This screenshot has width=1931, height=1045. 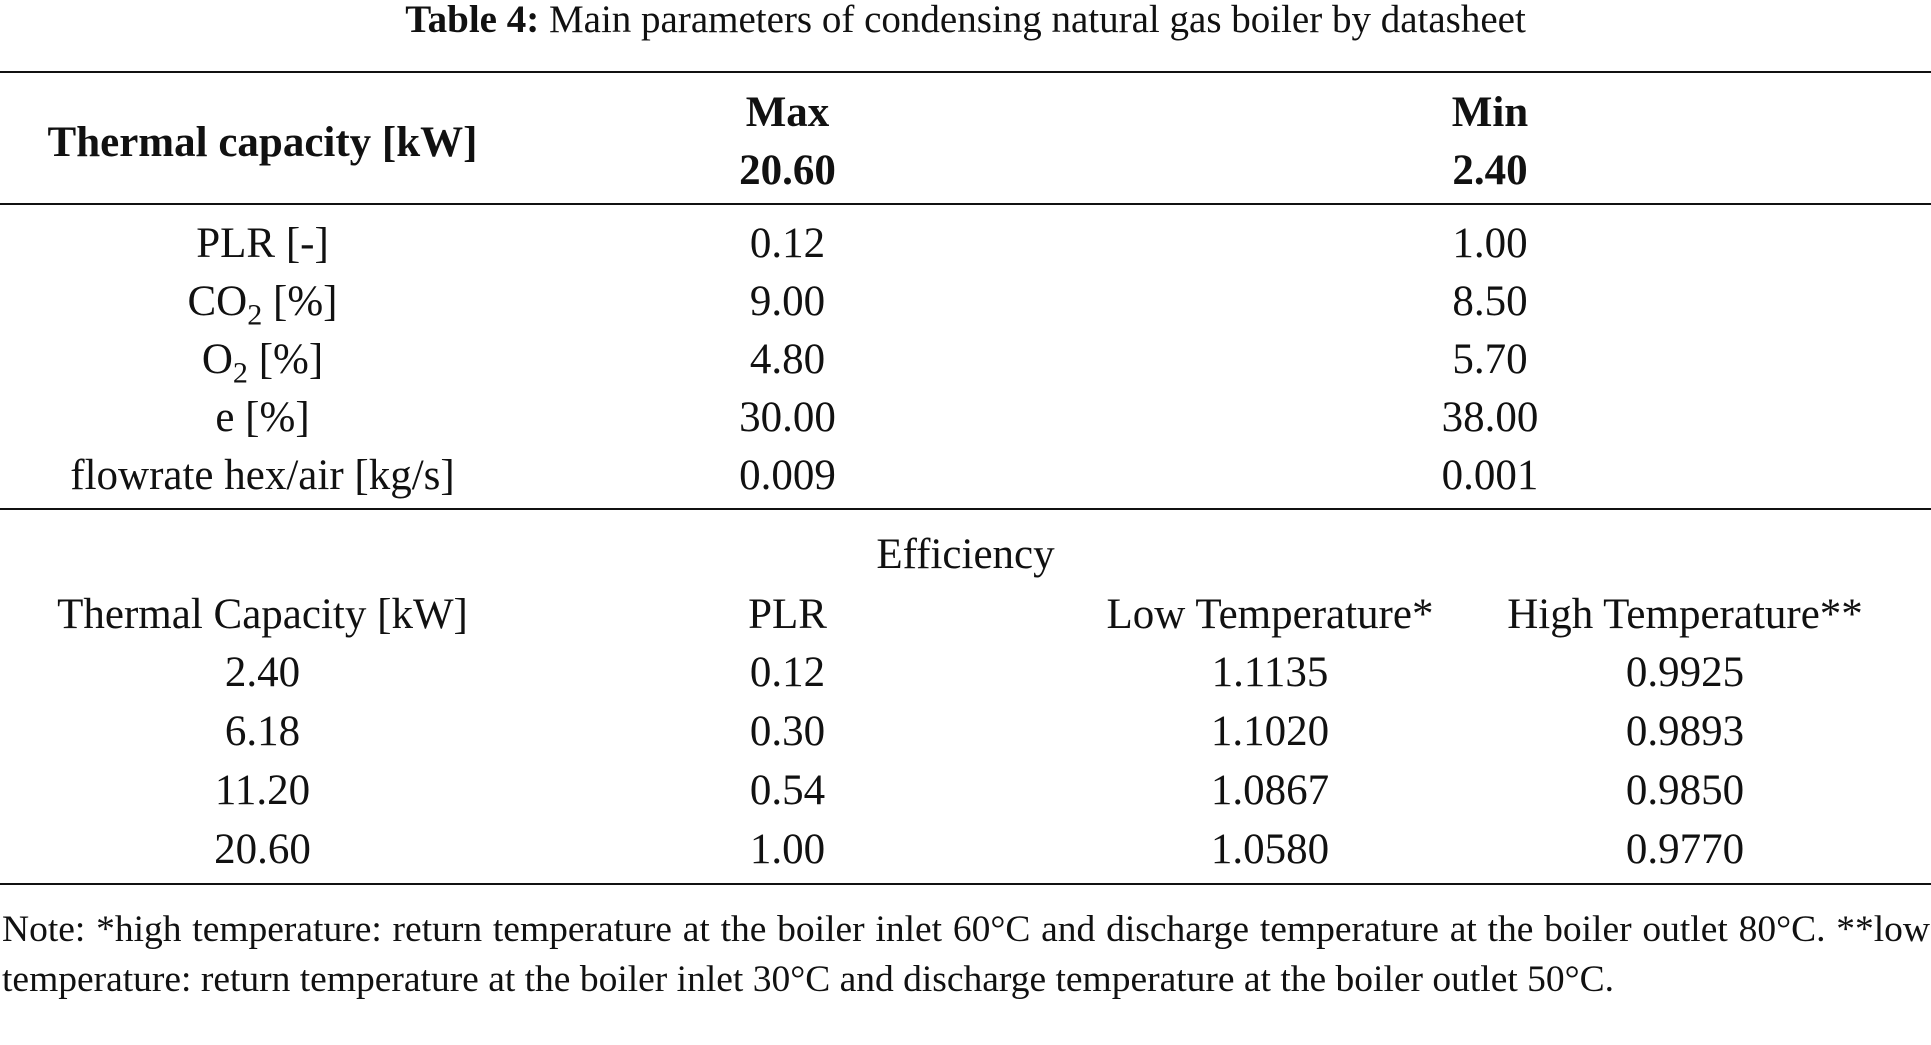 What do you see at coordinates (787, 301) in the screenshot?
I see `row-max-co2: 9.00` at bounding box center [787, 301].